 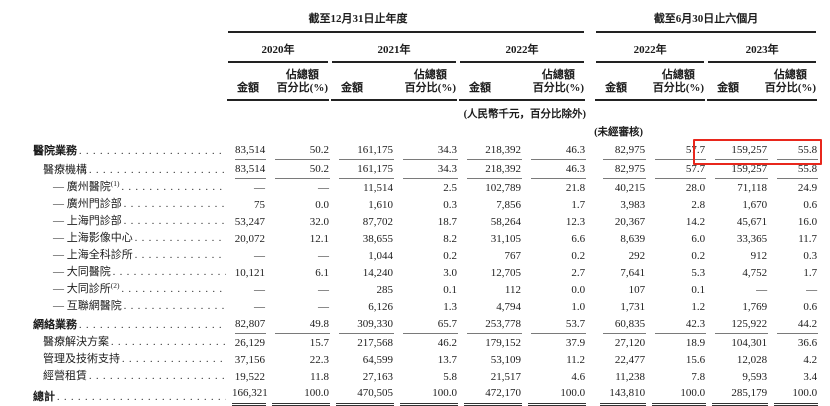 What do you see at coordinates (752, 239) in the screenshot?
I see `value-cell: 33,365` at bounding box center [752, 239].